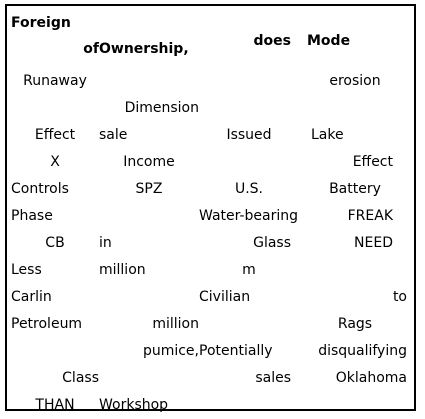 The image size is (425, 419). I want to click on header-of: of, so click(91, 49).